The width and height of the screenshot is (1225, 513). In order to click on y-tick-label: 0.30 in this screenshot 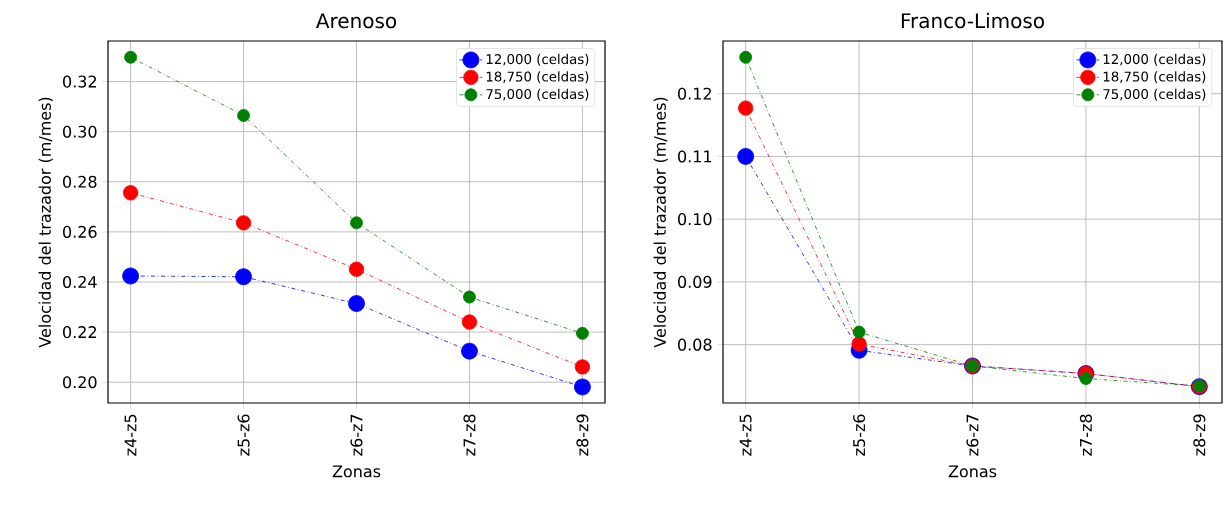, I will do `click(80, 131)`.